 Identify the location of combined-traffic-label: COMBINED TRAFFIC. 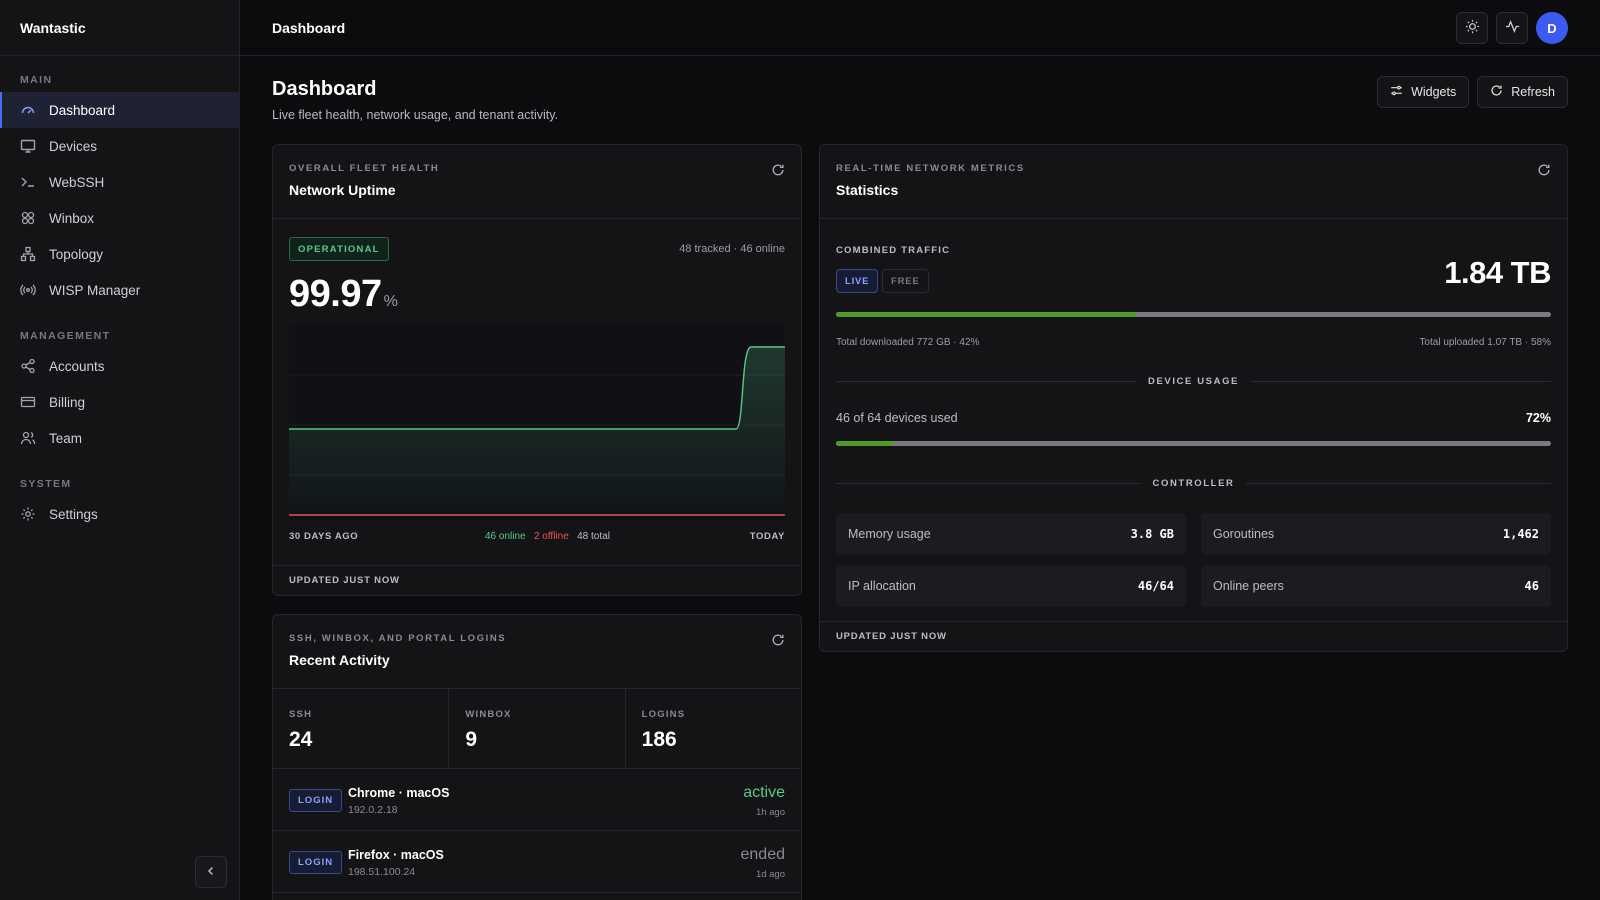
(893, 250).